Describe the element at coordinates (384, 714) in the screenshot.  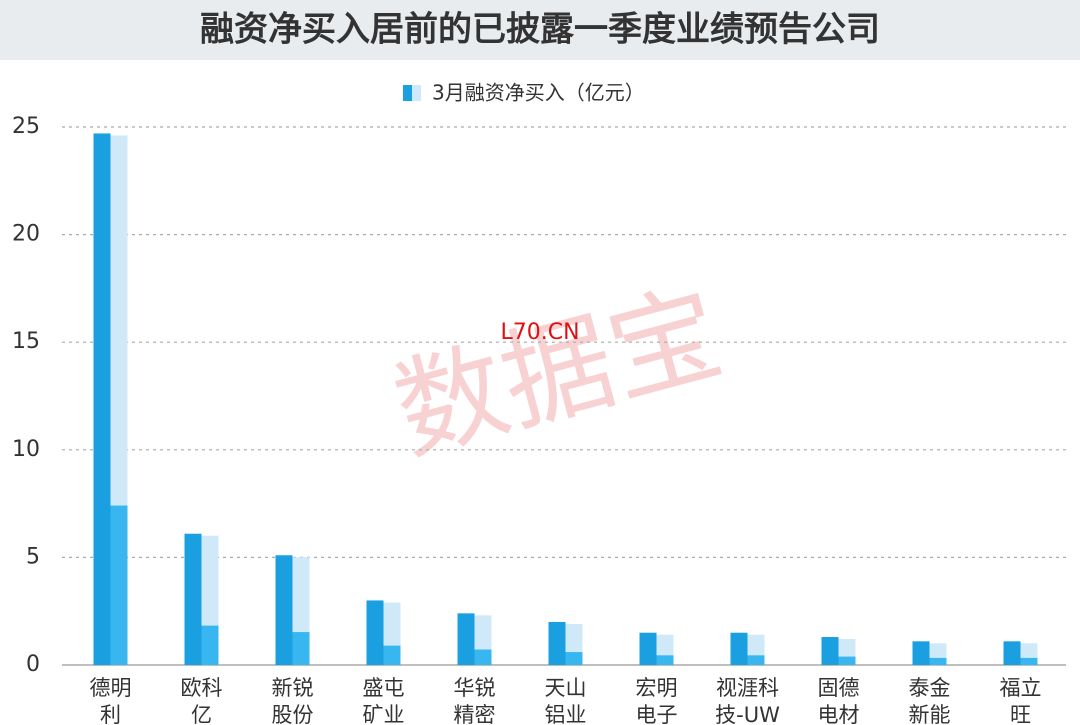
I see `x-tick-label-line: 矿业` at that location.